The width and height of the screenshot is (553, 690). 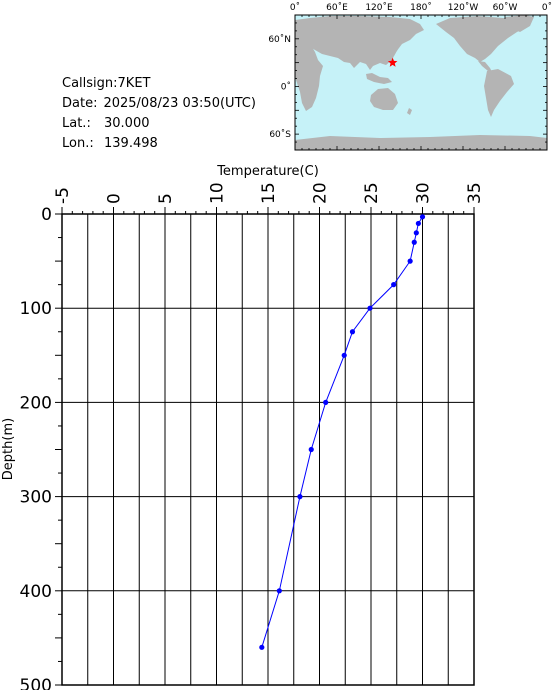 I want to click on x-tick-label: 25, so click(x=372, y=193).